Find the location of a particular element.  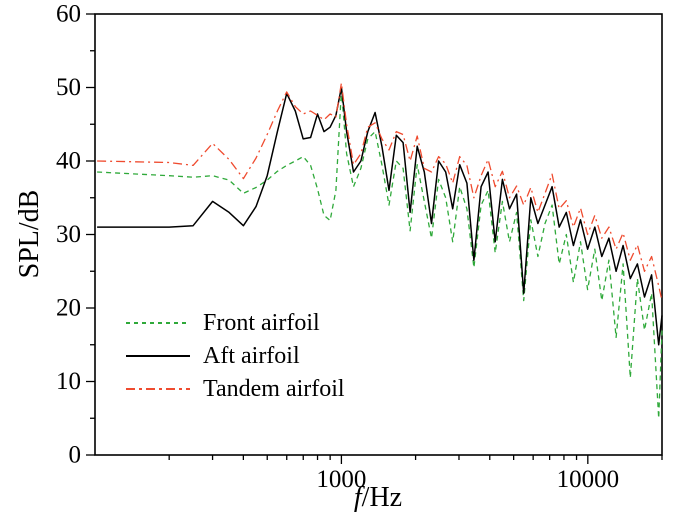

tandem-airfoil-line-sample is located at coordinates (158, 388).